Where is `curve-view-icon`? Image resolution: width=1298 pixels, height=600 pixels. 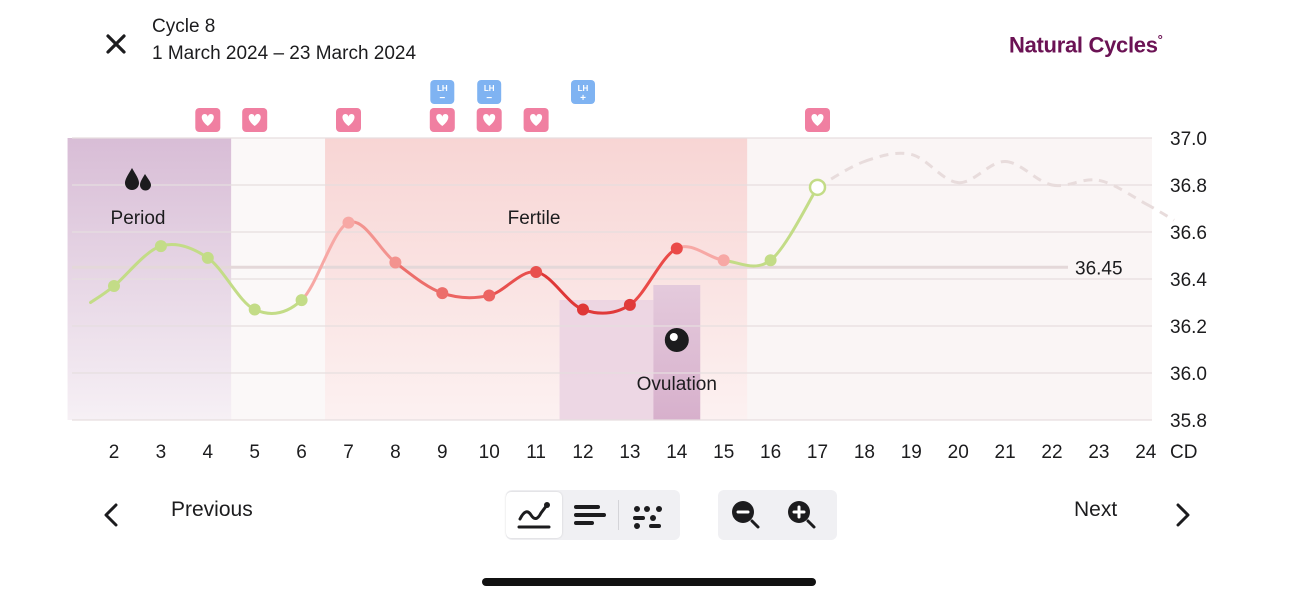 curve-view-icon is located at coordinates (534, 515).